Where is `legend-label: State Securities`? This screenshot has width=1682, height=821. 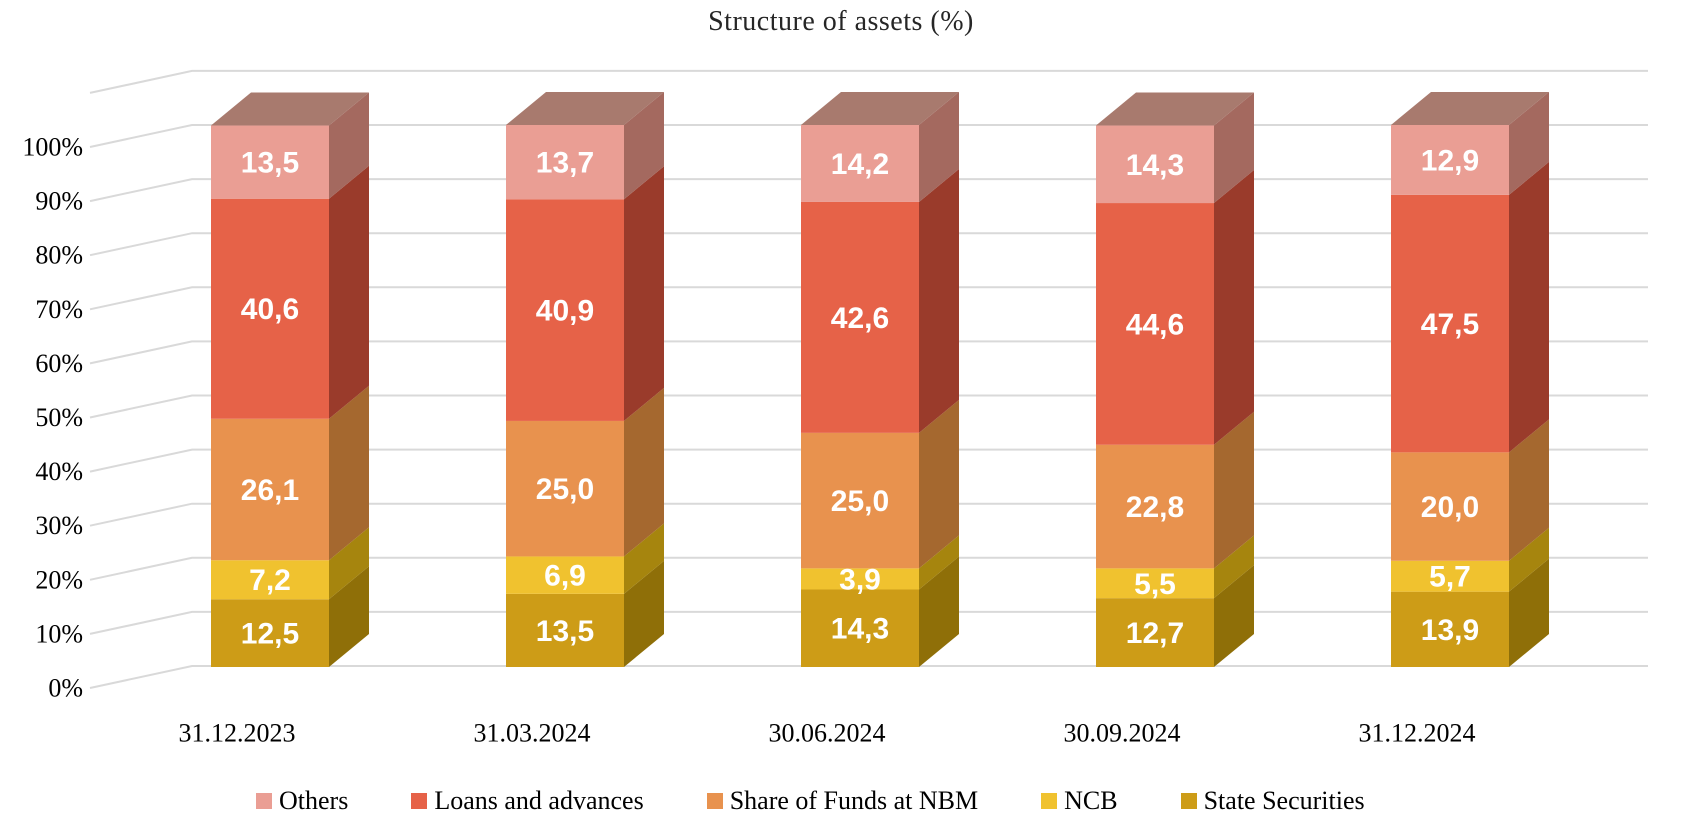
legend-label: State Securities is located at coordinates (1284, 800).